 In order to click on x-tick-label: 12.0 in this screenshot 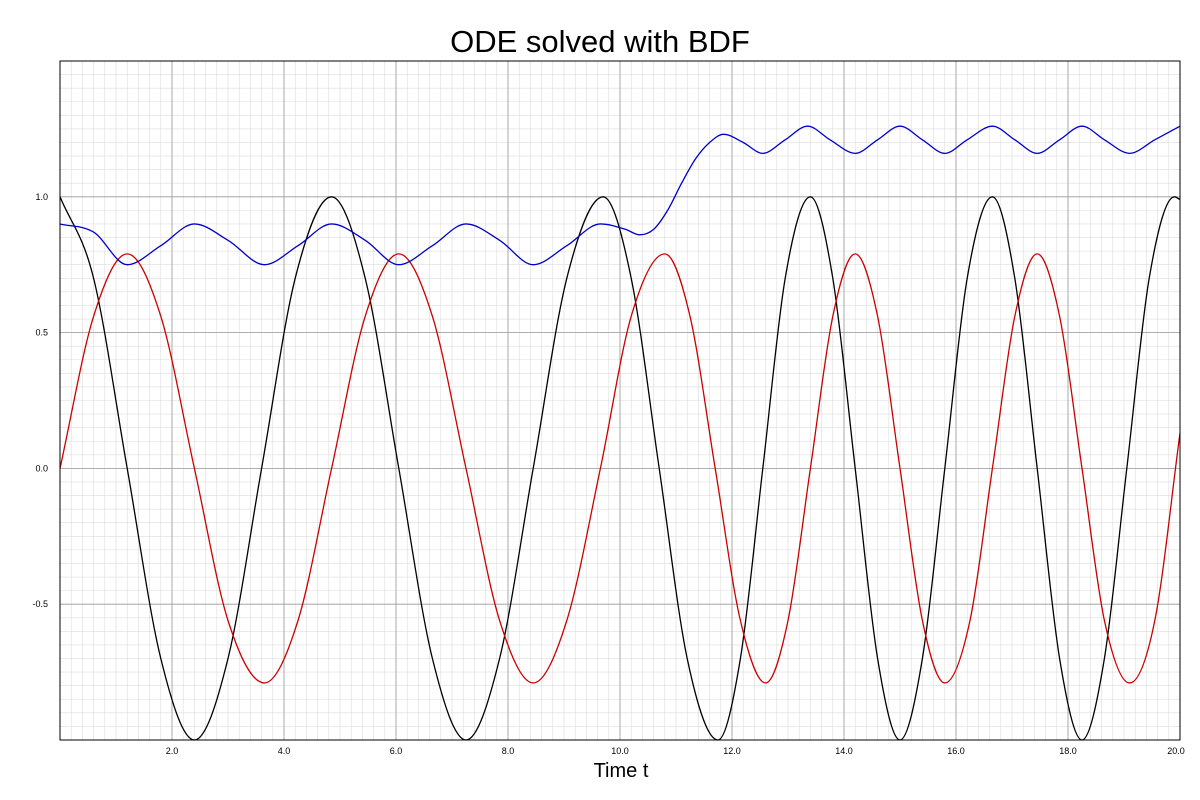, I will do `click(732, 751)`.